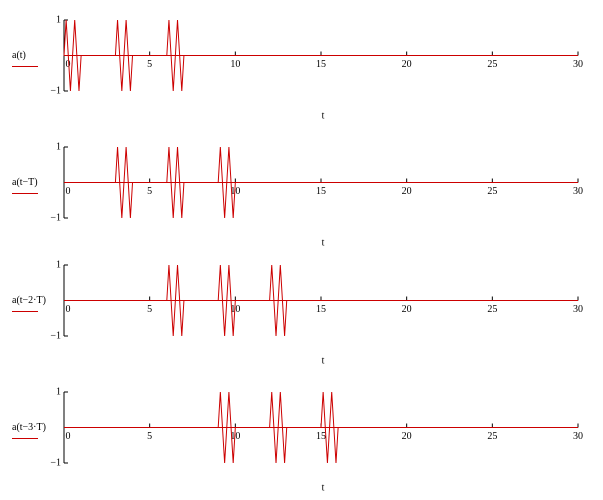  What do you see at coordinates (29, 427) in the screenshot?
I see `legend-label: a(t−3·T)` at bounding box center [29, 427].